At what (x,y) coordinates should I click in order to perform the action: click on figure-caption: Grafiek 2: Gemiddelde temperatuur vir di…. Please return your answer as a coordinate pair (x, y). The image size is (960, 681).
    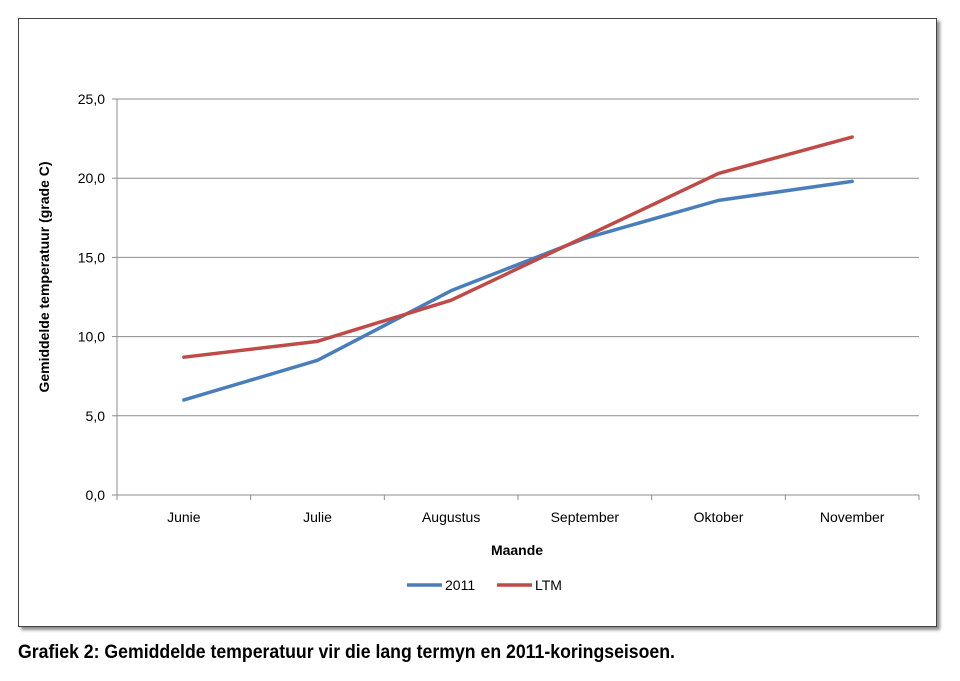
    Looking at the image, I should click on (346, 652).